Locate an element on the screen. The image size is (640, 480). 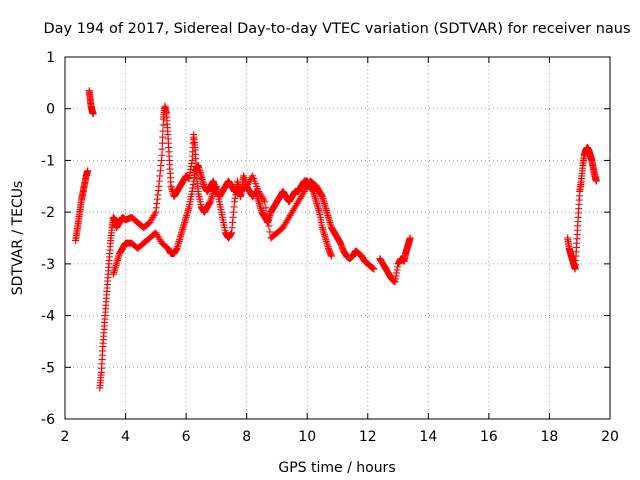
x-tick-label: 16 is located at coordinates (489, 437).